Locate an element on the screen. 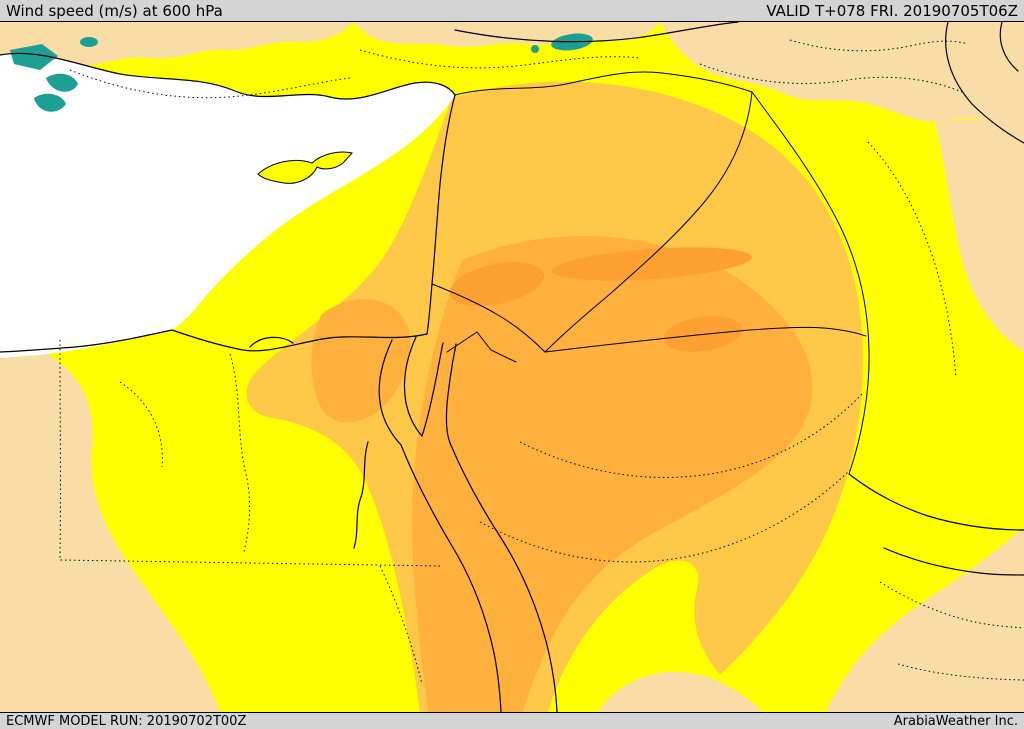 Image resolution: width=1024 pixels, height=729 pixels. lakes is located at coordinates (301, 72).